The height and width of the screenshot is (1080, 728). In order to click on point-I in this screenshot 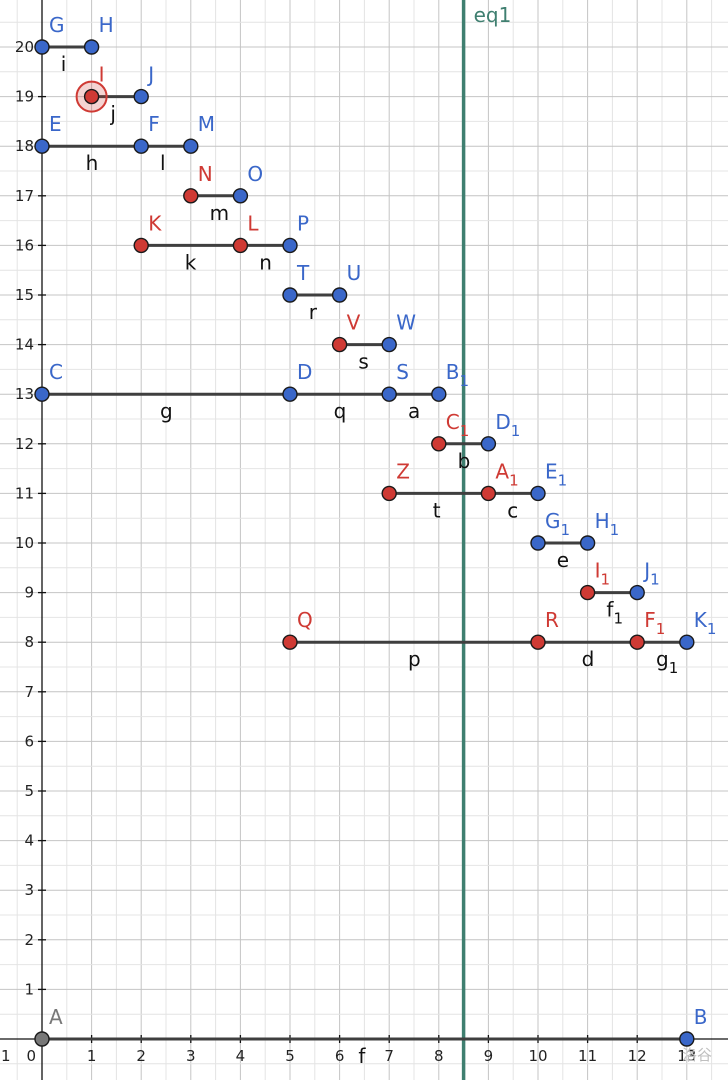, I will do `click(91, 96)`.